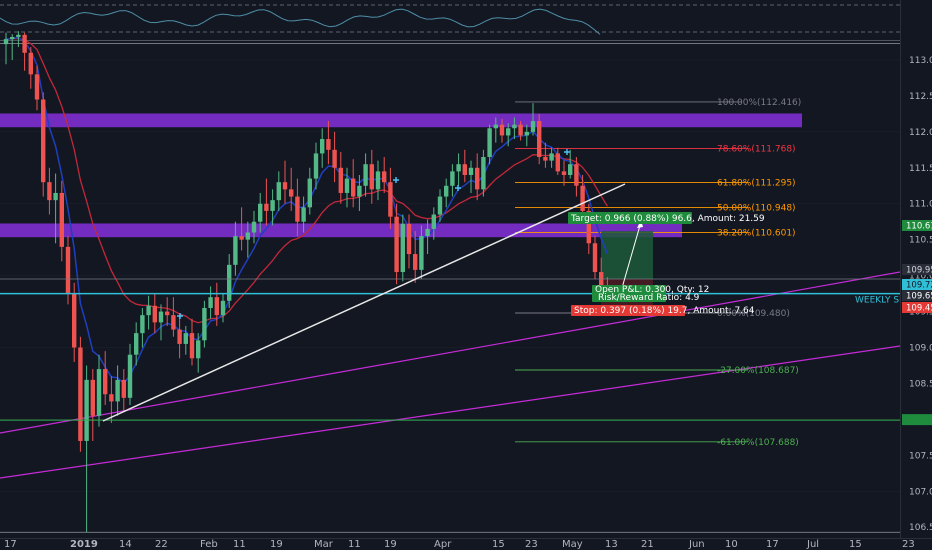 The height and width of the screenshot is (550, 932). Describe the element at coordinates (920, 97) in the screenshot. I see `price-tick-label: 112.500` at that location.